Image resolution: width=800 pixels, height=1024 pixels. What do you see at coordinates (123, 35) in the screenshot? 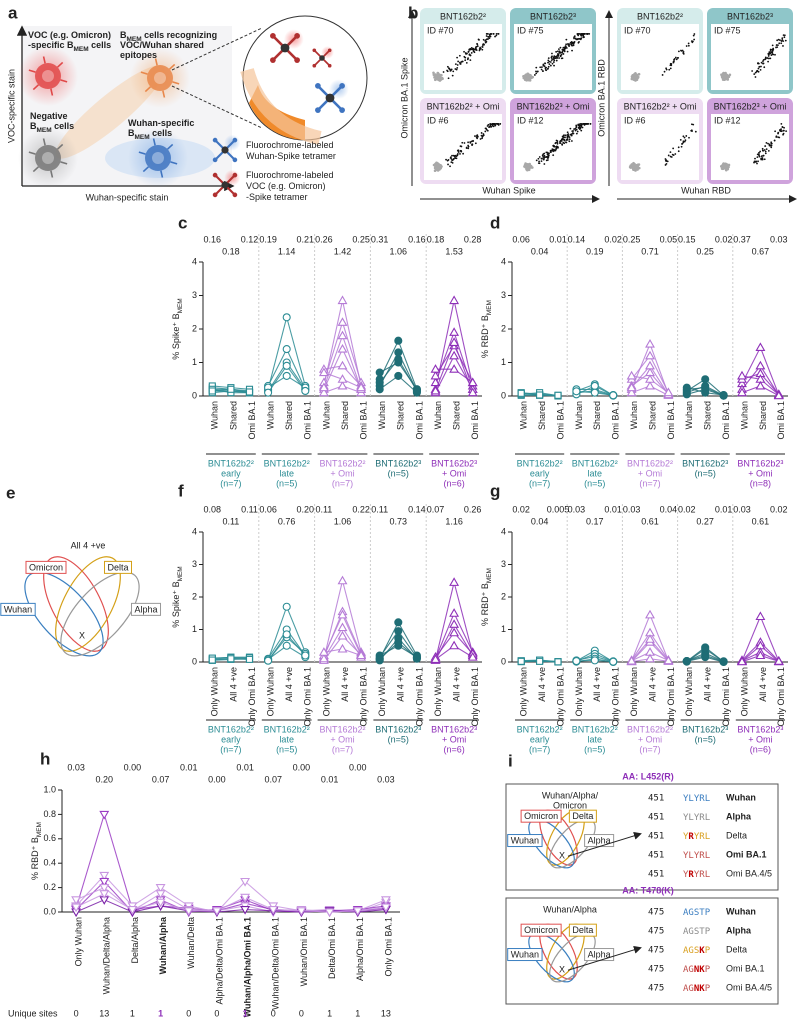
I see `text-segment: B` at bounding box center [123, 35].